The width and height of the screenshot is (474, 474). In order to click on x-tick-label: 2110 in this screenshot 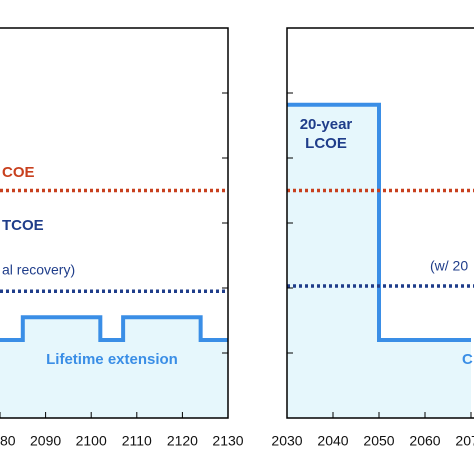, I will do `click(137, 441)`.